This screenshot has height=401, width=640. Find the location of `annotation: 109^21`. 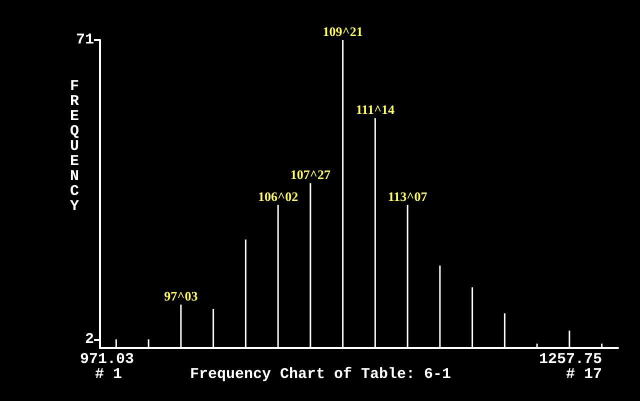

annotation: 109^21 is located at coordinates (342, 31).